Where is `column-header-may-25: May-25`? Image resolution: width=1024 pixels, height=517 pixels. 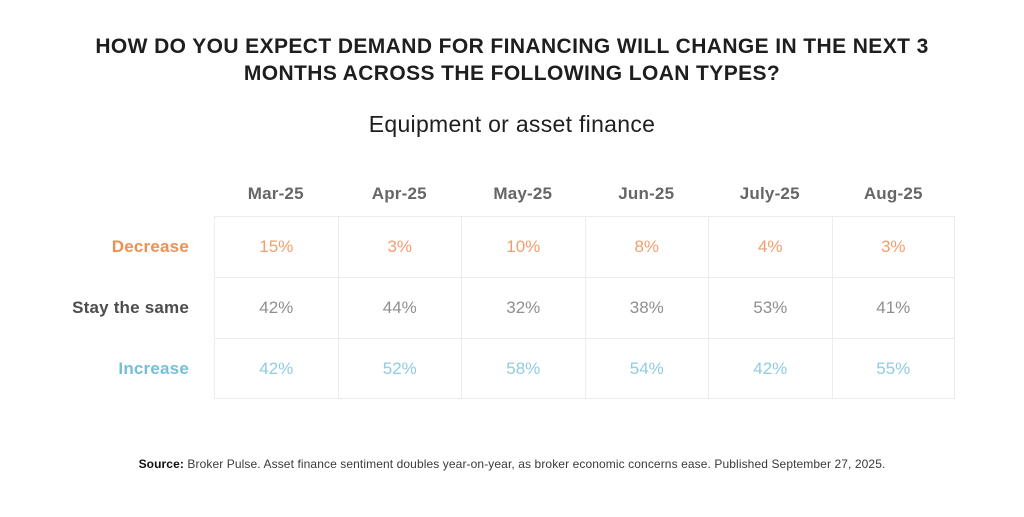
column-header-may-25: May-25 is located at coordinates (523, 193).